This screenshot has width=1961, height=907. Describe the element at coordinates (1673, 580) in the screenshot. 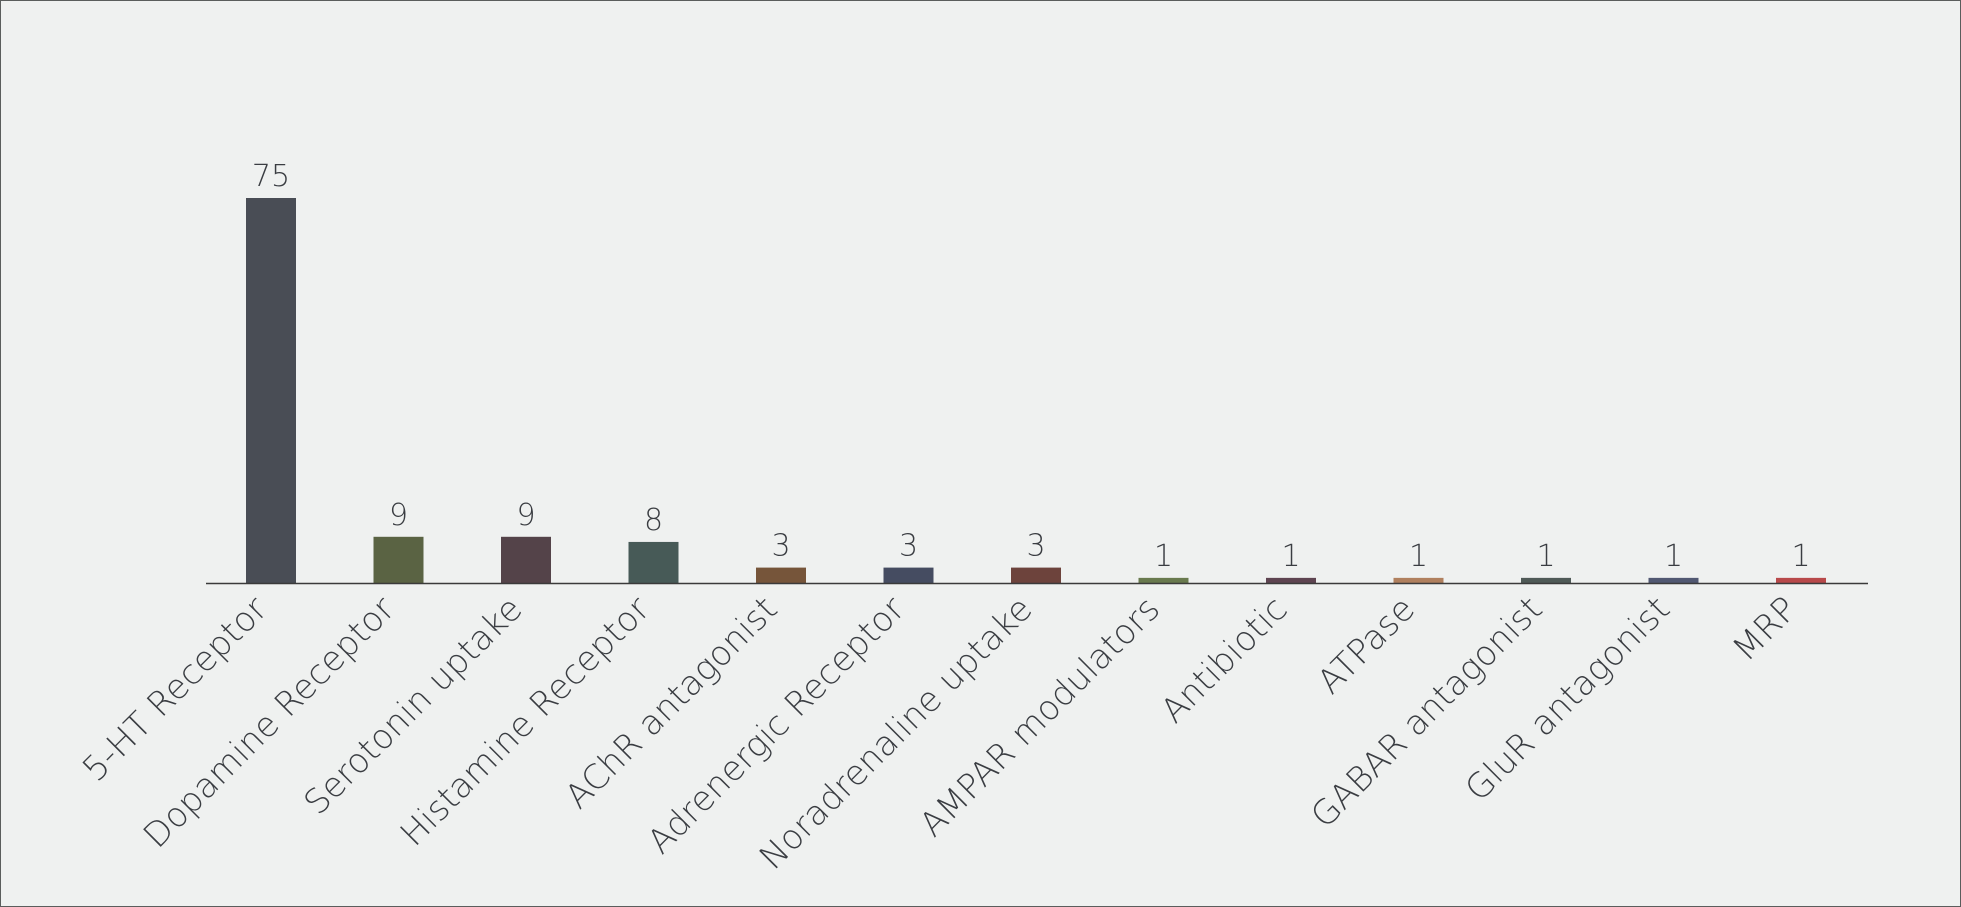

I see `bar-glur-antagonist` at that location.